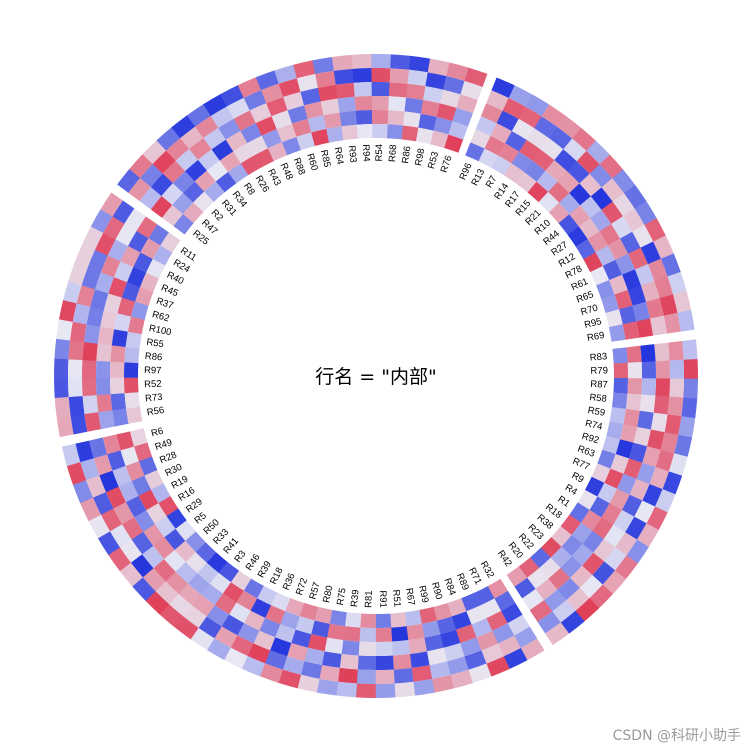  What do you see at coordinates (420, 157) in the screenshot?
I see `row-label: R98` at bounding box center [420, 157].